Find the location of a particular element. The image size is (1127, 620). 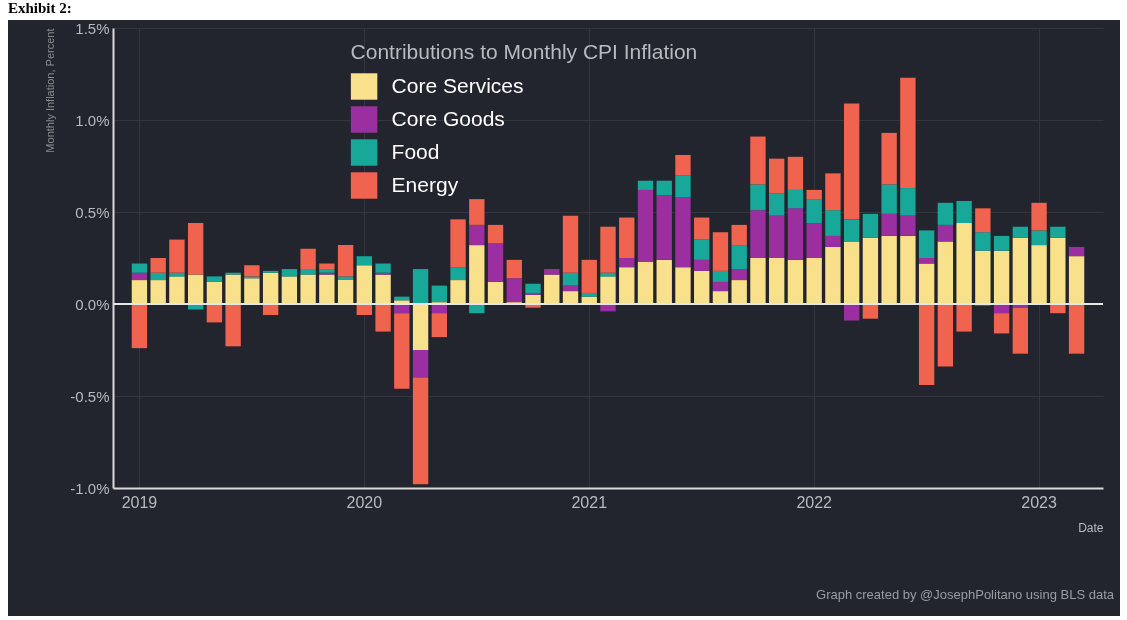

legend-label: Core Services is located at coordinates (457, 85).